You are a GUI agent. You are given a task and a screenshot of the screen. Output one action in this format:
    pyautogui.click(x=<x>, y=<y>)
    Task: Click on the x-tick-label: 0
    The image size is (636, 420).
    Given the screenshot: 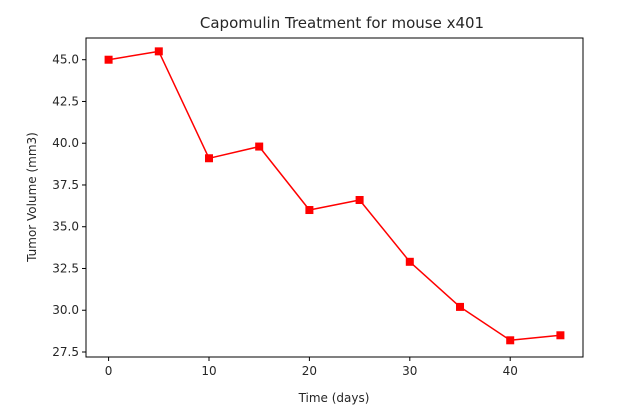 What is the action you would take?
    pyautogui.click(x=109, y=371)
    